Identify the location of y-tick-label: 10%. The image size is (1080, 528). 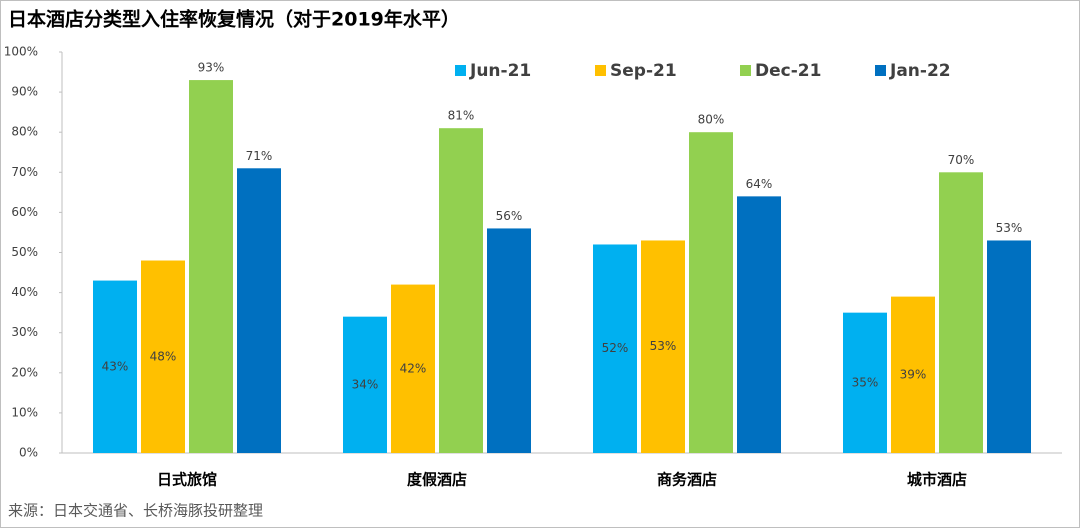
(24, 412).